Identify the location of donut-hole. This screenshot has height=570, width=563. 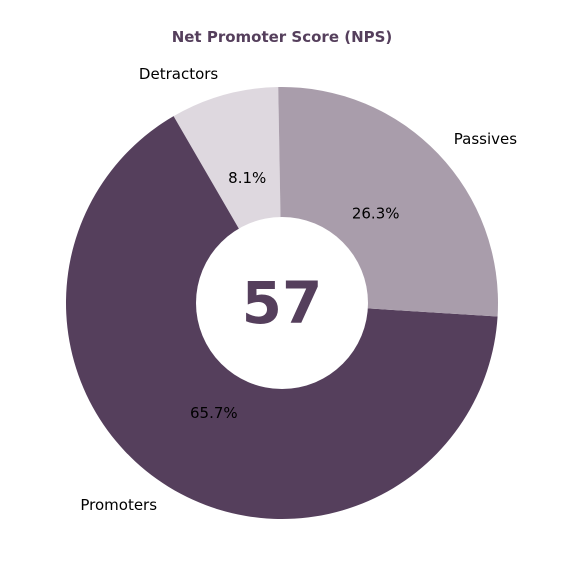
(282, 303).